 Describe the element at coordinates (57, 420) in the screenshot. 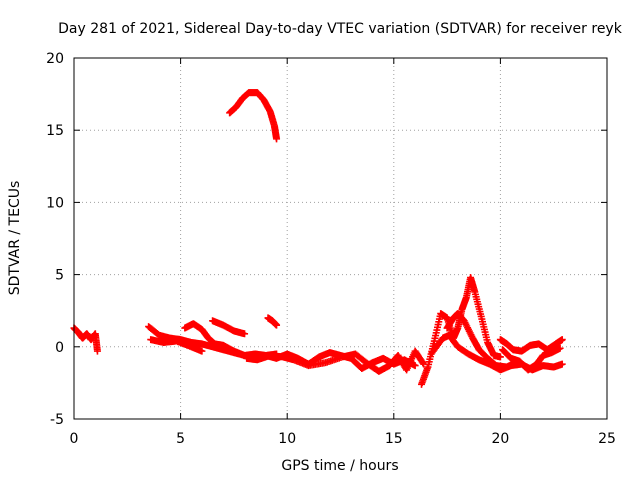

I see `y-tick-label: -5` at that location.